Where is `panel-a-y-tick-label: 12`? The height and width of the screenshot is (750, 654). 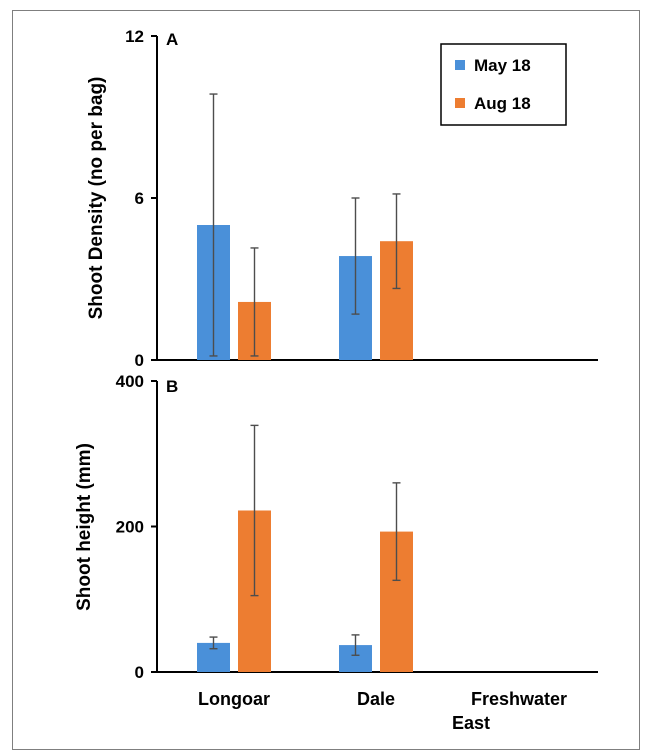
panel-a-y-tick-label: 12 is located at coordinates (134, 36).